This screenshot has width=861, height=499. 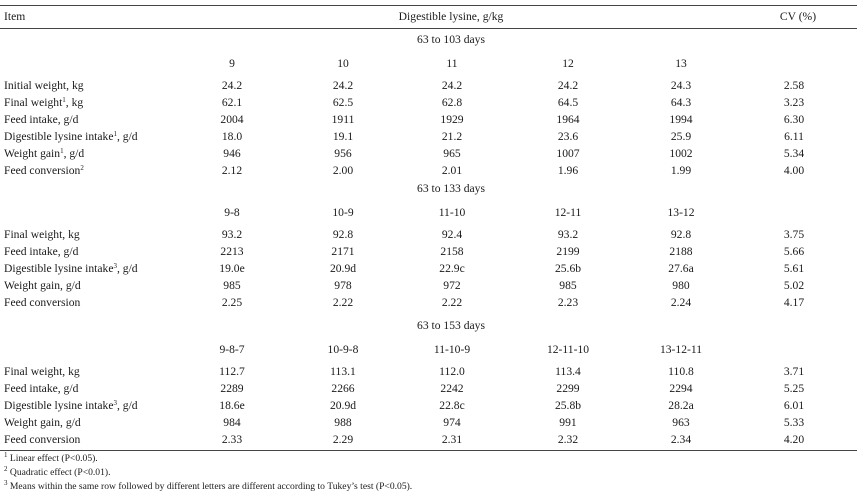 What do you see at coordinates (452, 439) in the screenshot?
I see `table-cell: 2.31` at bounding box center [452, 439].